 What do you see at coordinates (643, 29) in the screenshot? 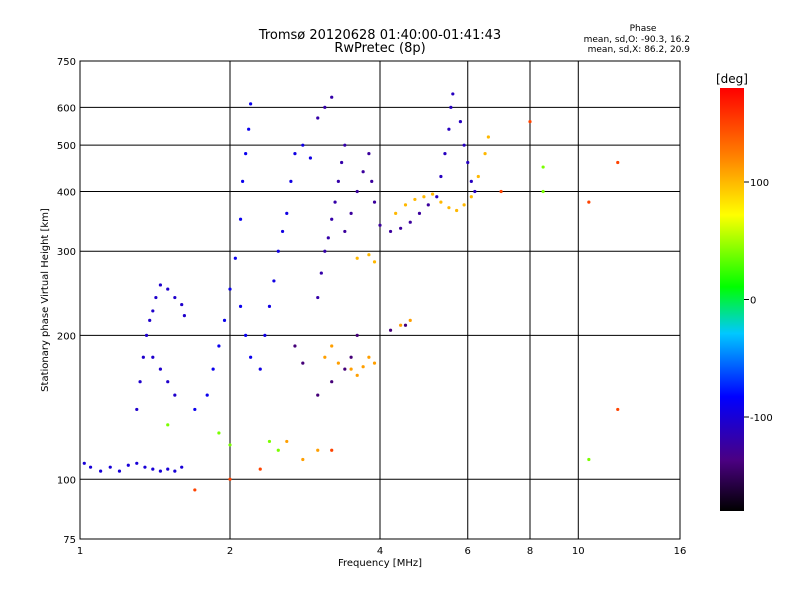
I see `phase-stats-title: Phase` at bounding box center [643, 29].